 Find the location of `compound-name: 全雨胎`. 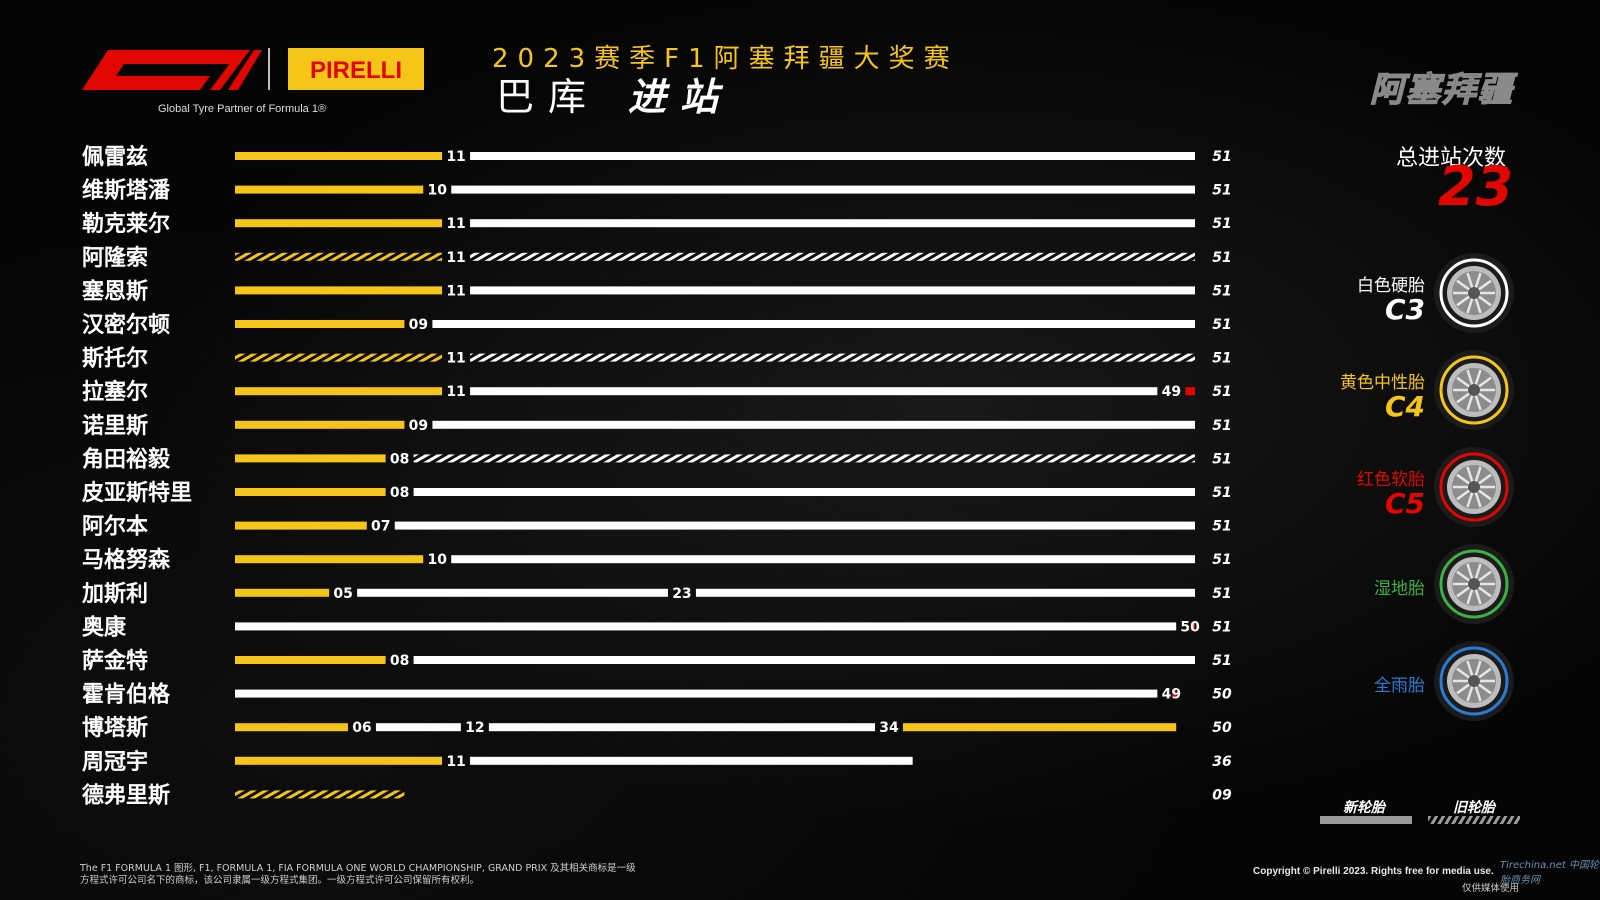

compound-name: 全雨胎 is located at coordinates (1399, 686).